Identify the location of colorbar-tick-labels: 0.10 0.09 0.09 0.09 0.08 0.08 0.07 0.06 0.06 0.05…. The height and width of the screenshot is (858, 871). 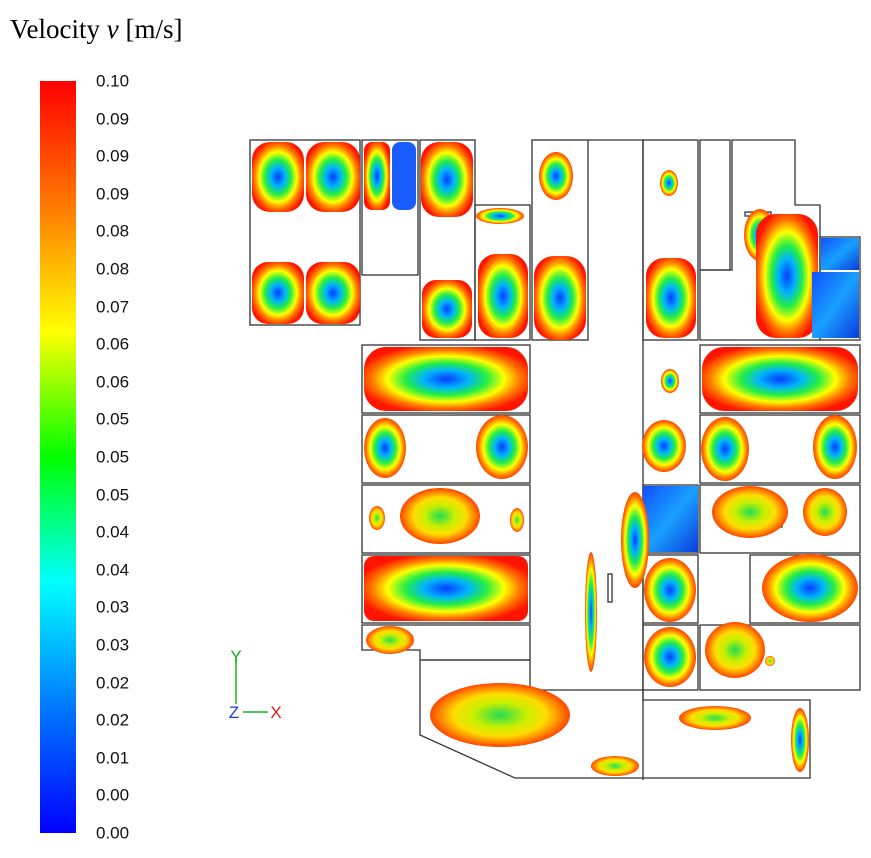
(126, 429).